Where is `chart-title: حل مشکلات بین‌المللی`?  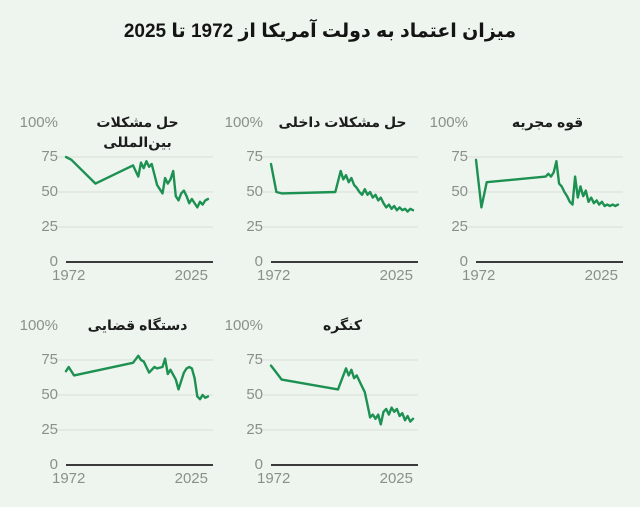 chart-title: حل مشکلات بین‌المللی is located at coordinates (137, 132).